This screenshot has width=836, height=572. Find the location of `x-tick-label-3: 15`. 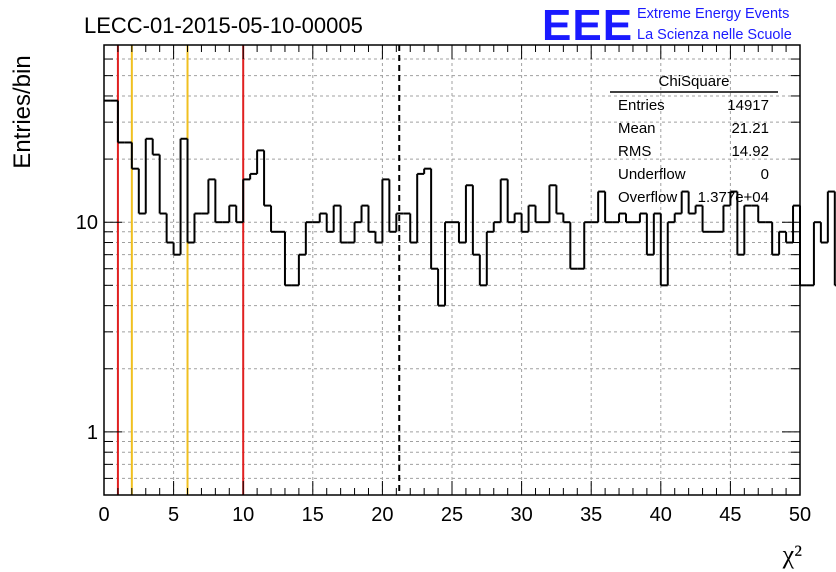

x-tick-label-3: 15 is located at coordinates (313, 515).